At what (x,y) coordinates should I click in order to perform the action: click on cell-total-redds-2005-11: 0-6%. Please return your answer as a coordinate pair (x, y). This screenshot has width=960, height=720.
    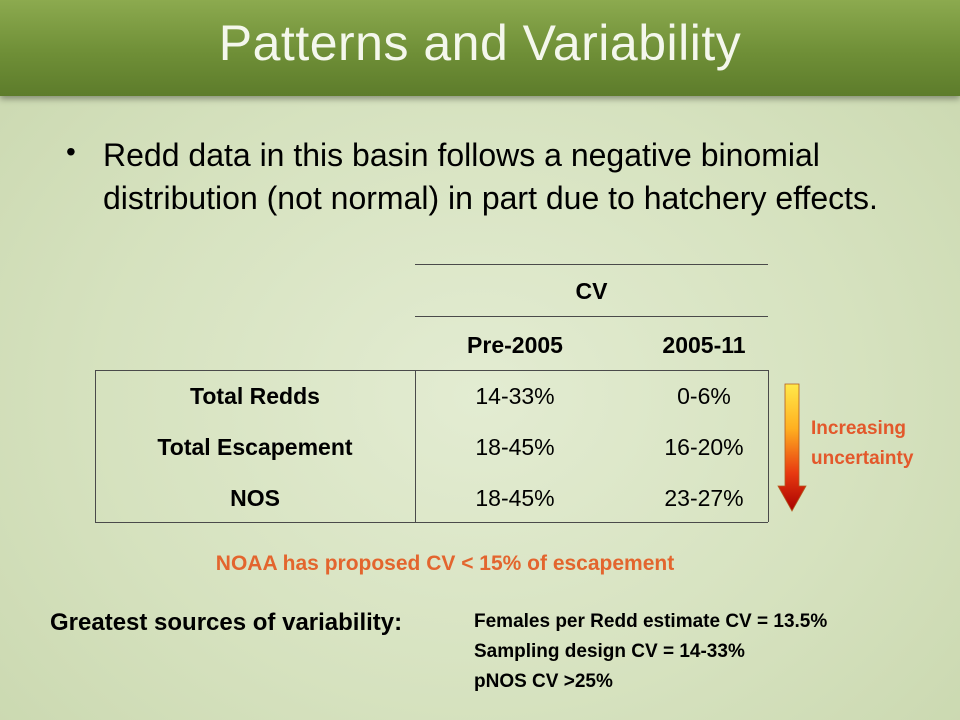
    Looking at the image, I should click on (704, 396).